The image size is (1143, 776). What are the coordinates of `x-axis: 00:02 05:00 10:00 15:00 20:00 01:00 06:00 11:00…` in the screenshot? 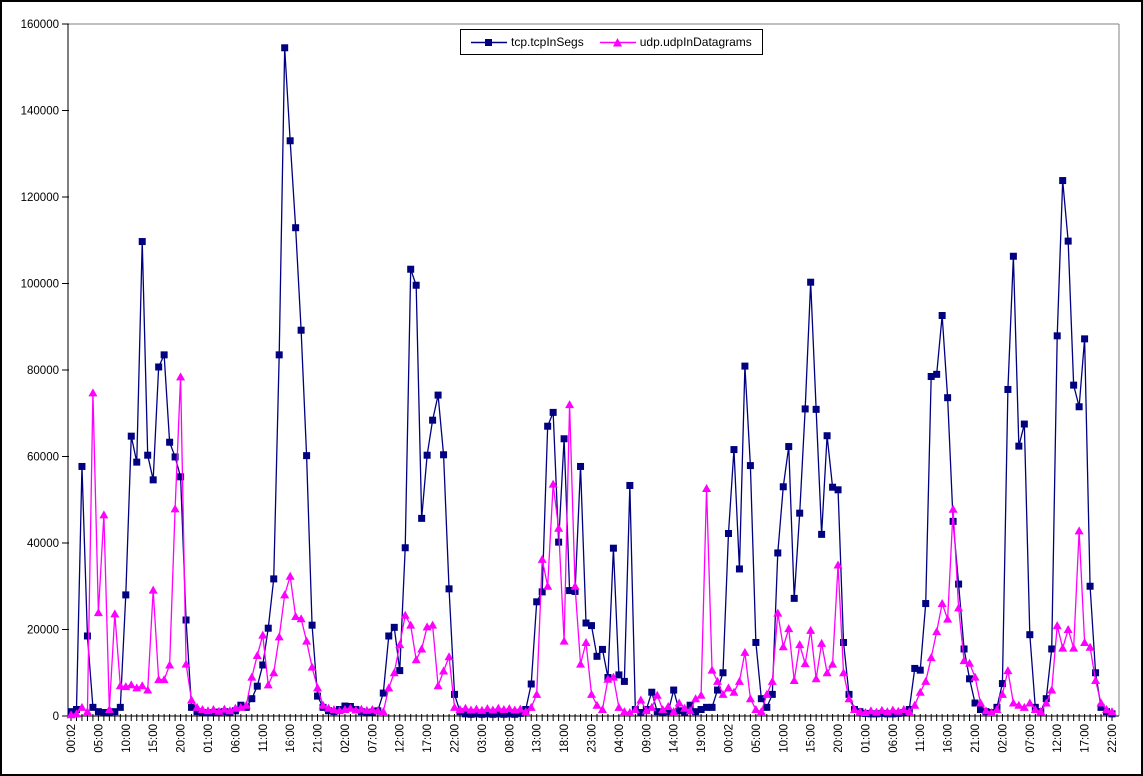 It's located at (592, 733).